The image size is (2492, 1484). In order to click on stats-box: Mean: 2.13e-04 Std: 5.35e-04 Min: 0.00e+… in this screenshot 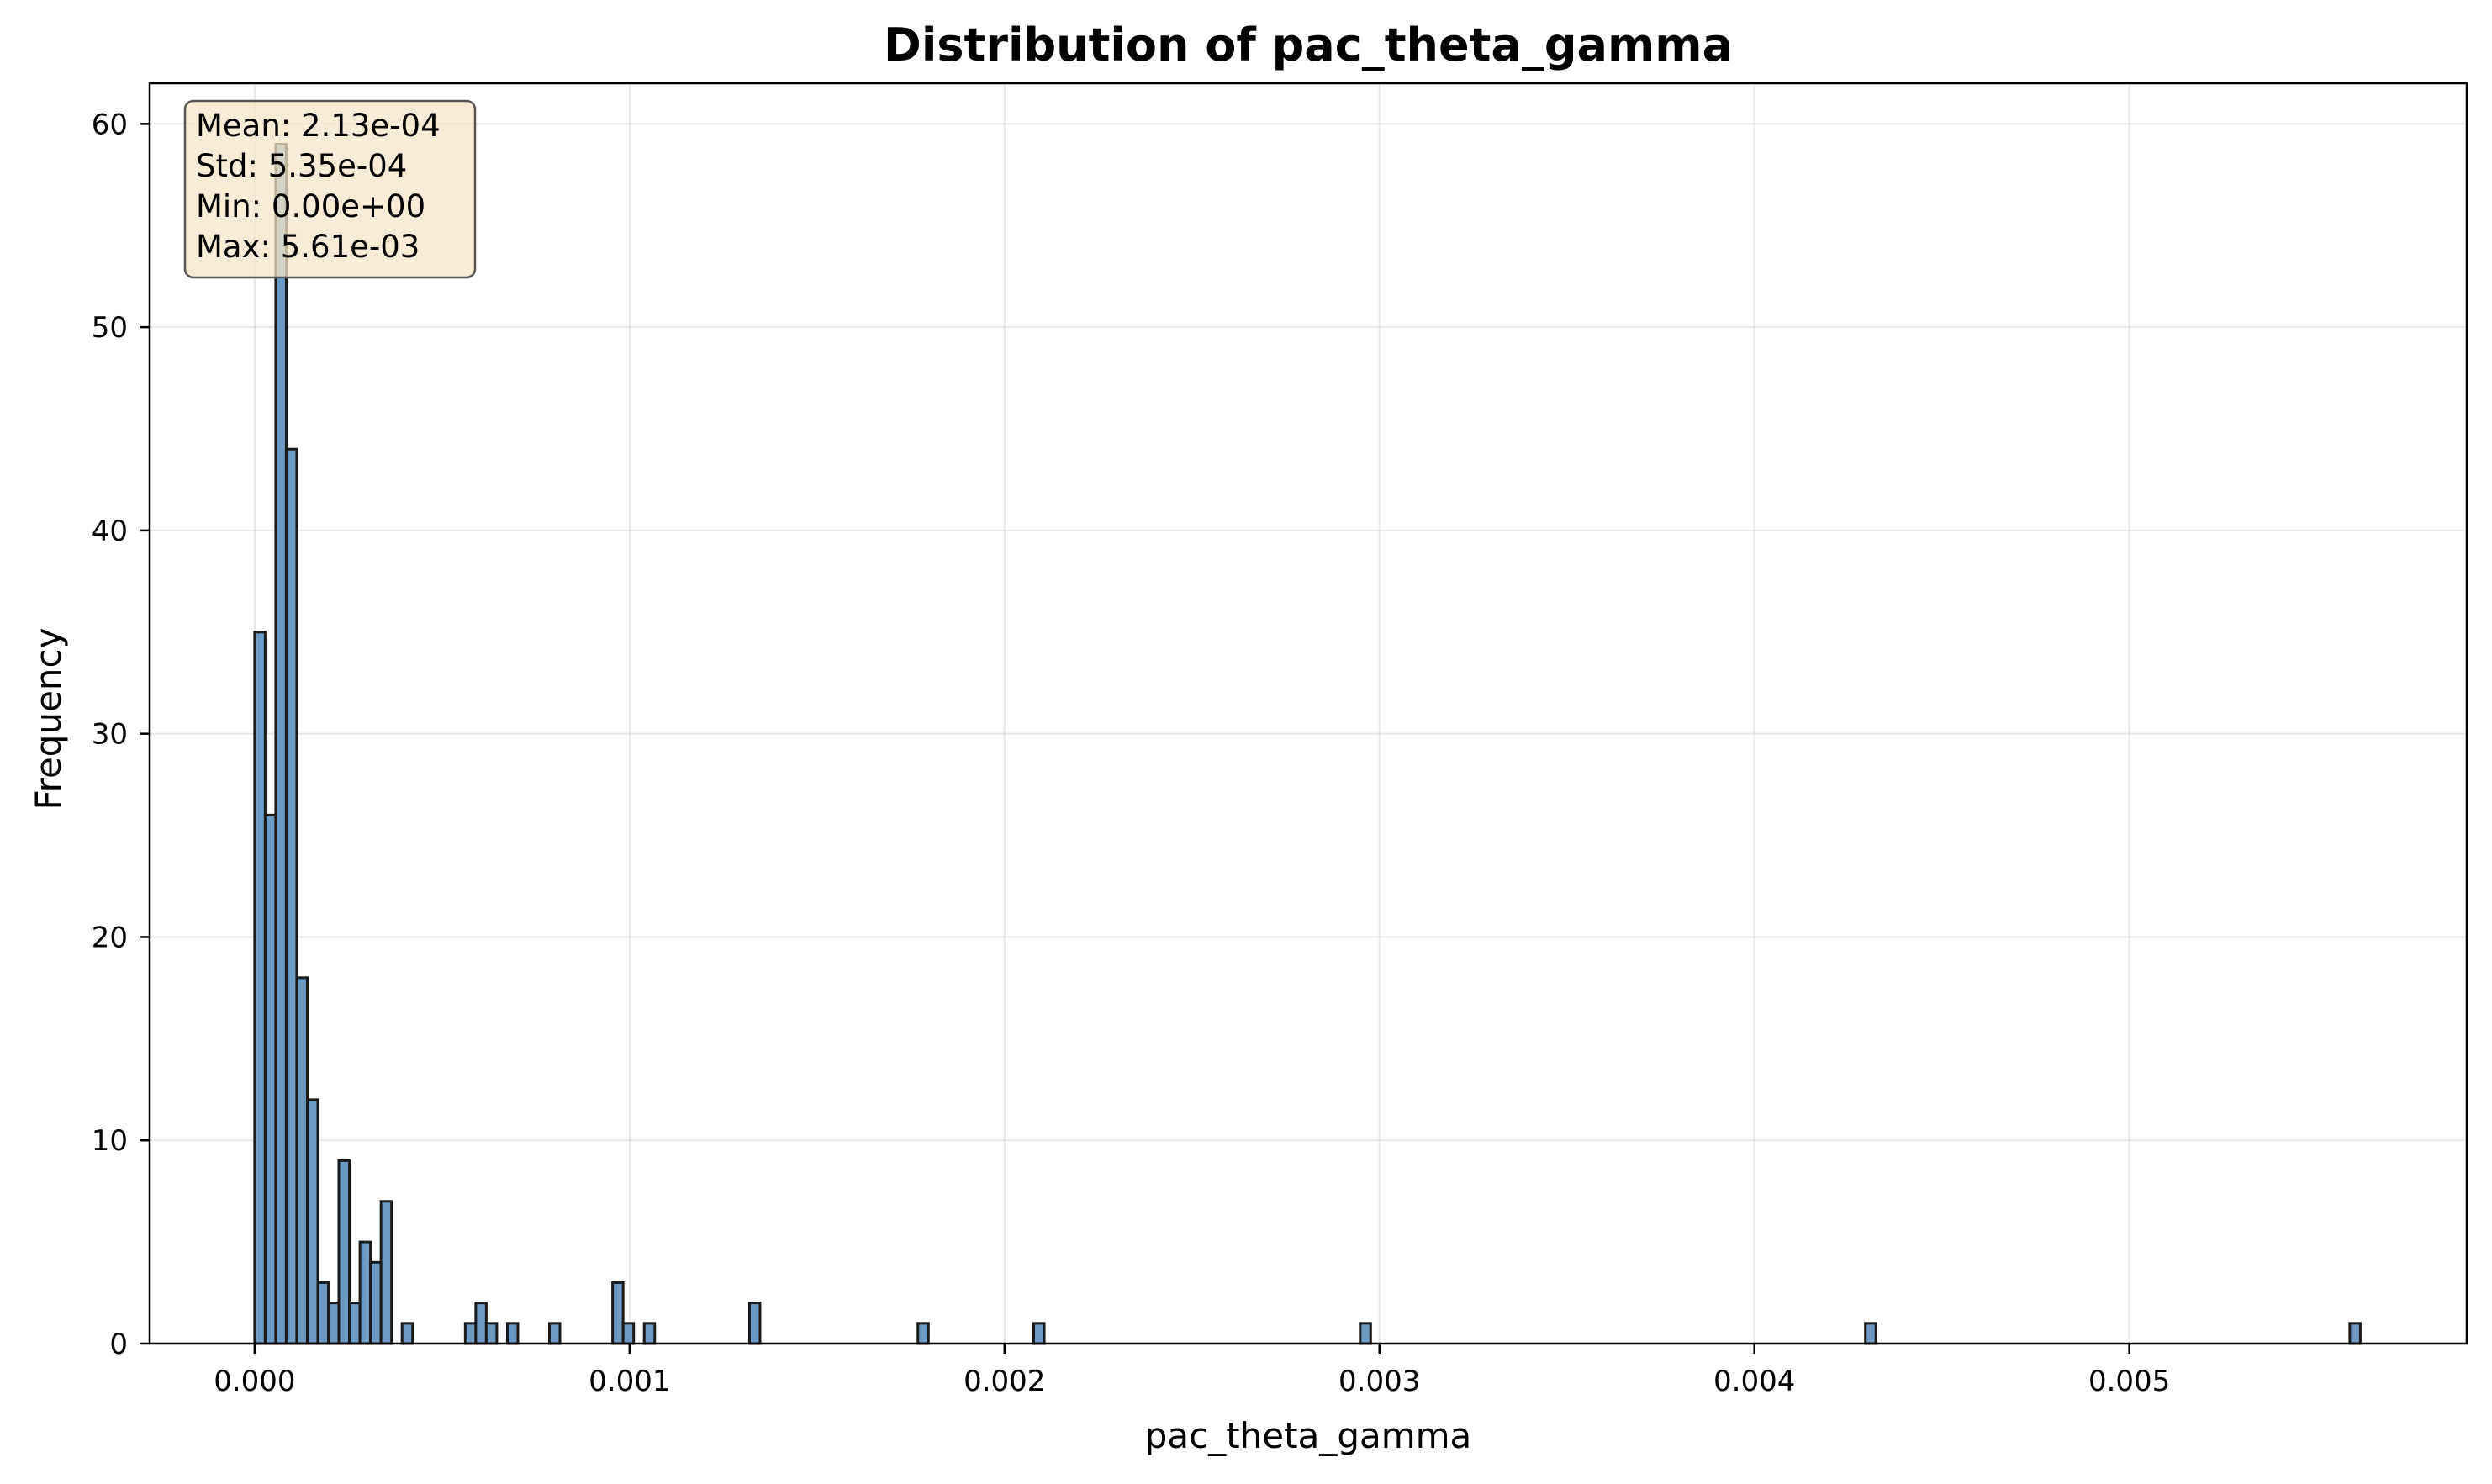, I will do `click(330, 189)`.